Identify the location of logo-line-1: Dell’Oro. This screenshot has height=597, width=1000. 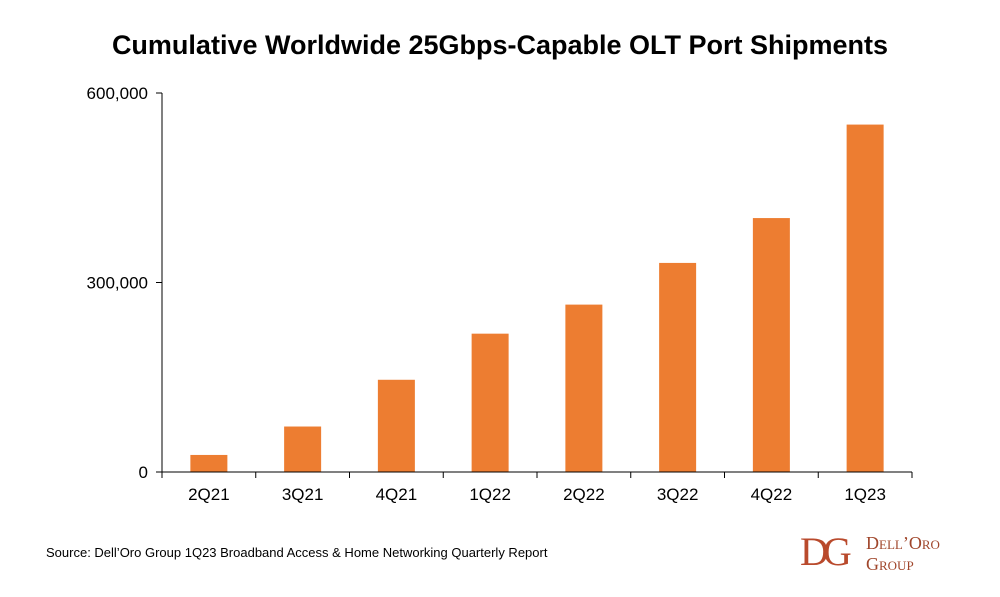
(903, 543).